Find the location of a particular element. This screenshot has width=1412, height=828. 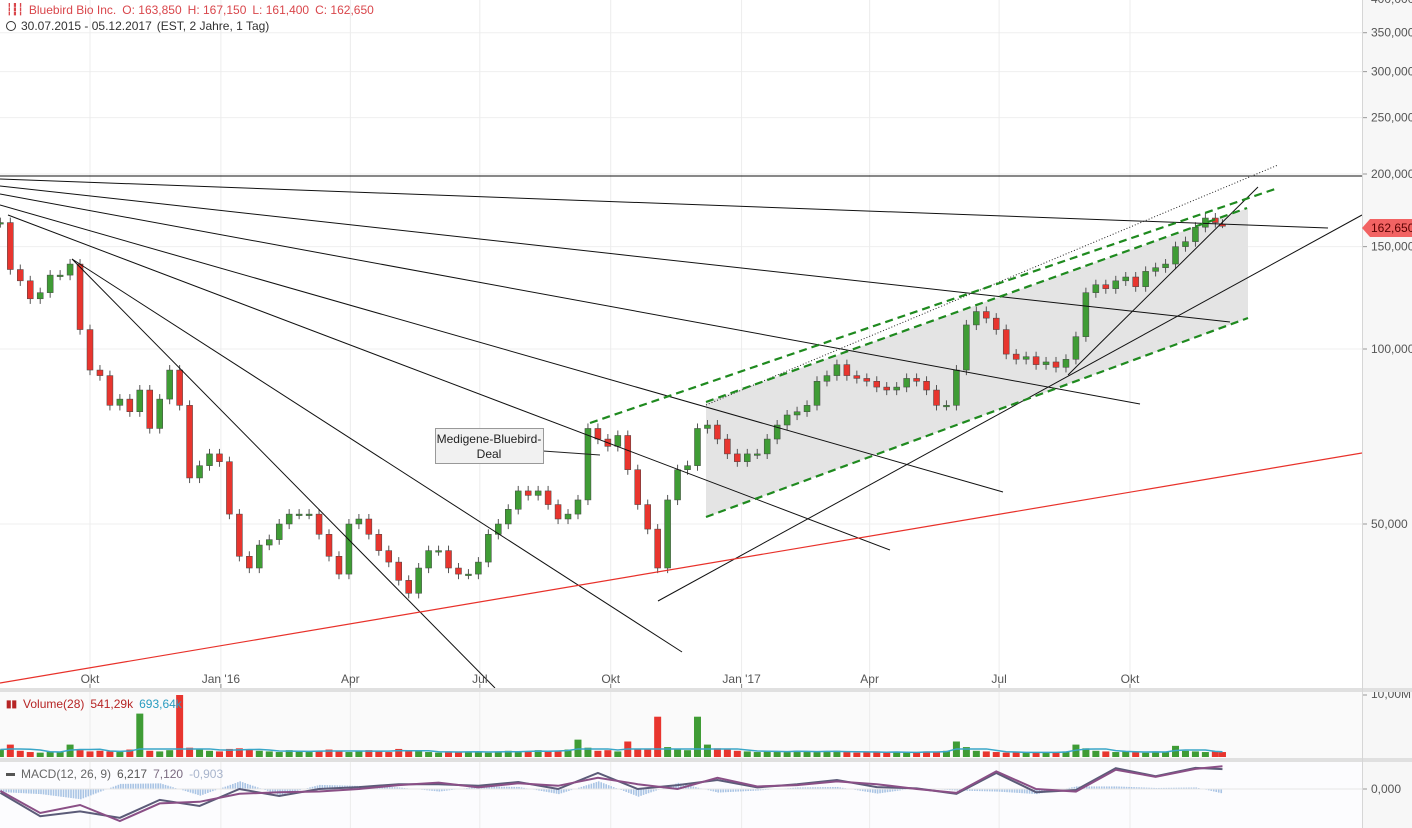

deal-annotation: Medigene-Bluebird- Deal is located at coordinates (518, 446).